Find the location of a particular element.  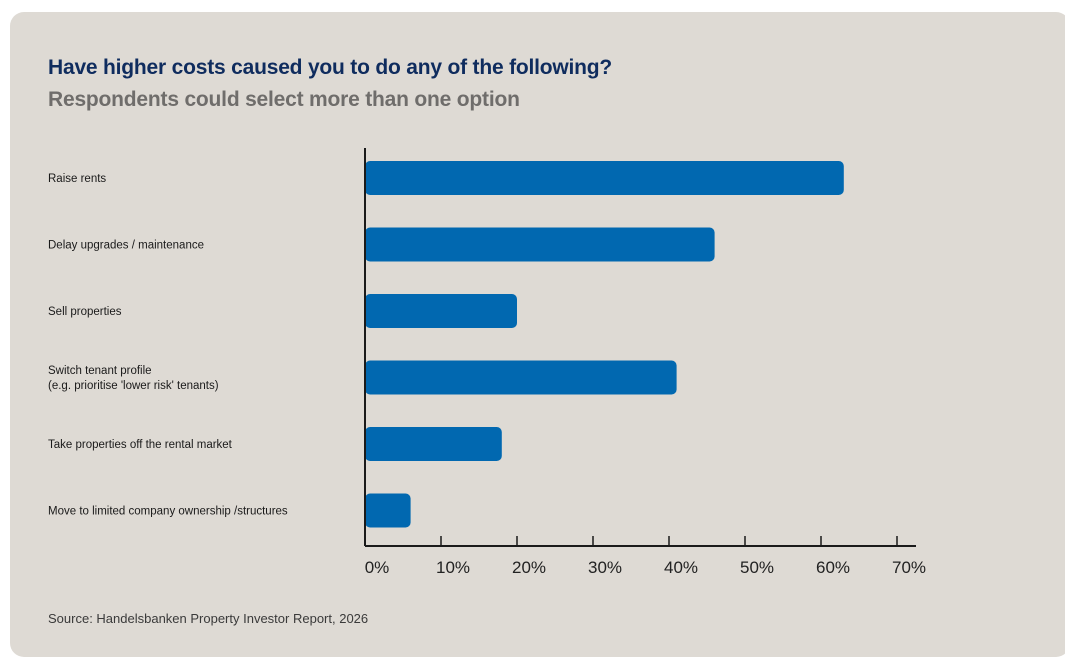

category-label-line: Delay upgrades / maintenance is located at coordinates (126, 246).